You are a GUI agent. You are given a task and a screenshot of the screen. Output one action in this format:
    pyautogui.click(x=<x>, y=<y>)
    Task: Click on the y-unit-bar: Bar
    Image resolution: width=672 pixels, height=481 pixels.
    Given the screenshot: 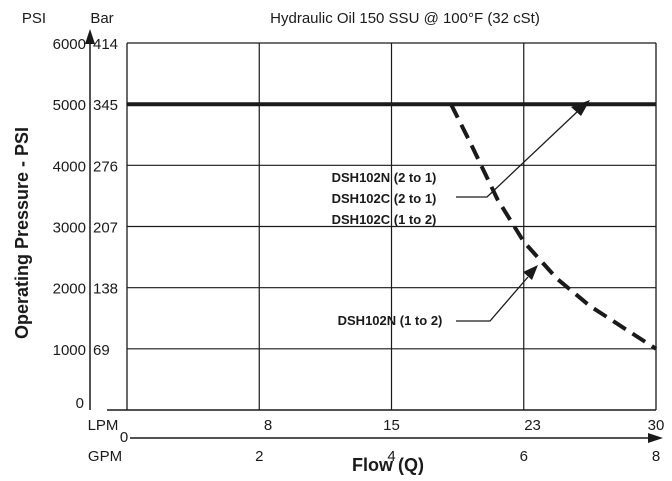 What is the action you would take?
    pyautogui.click(x=101, y=18)
    